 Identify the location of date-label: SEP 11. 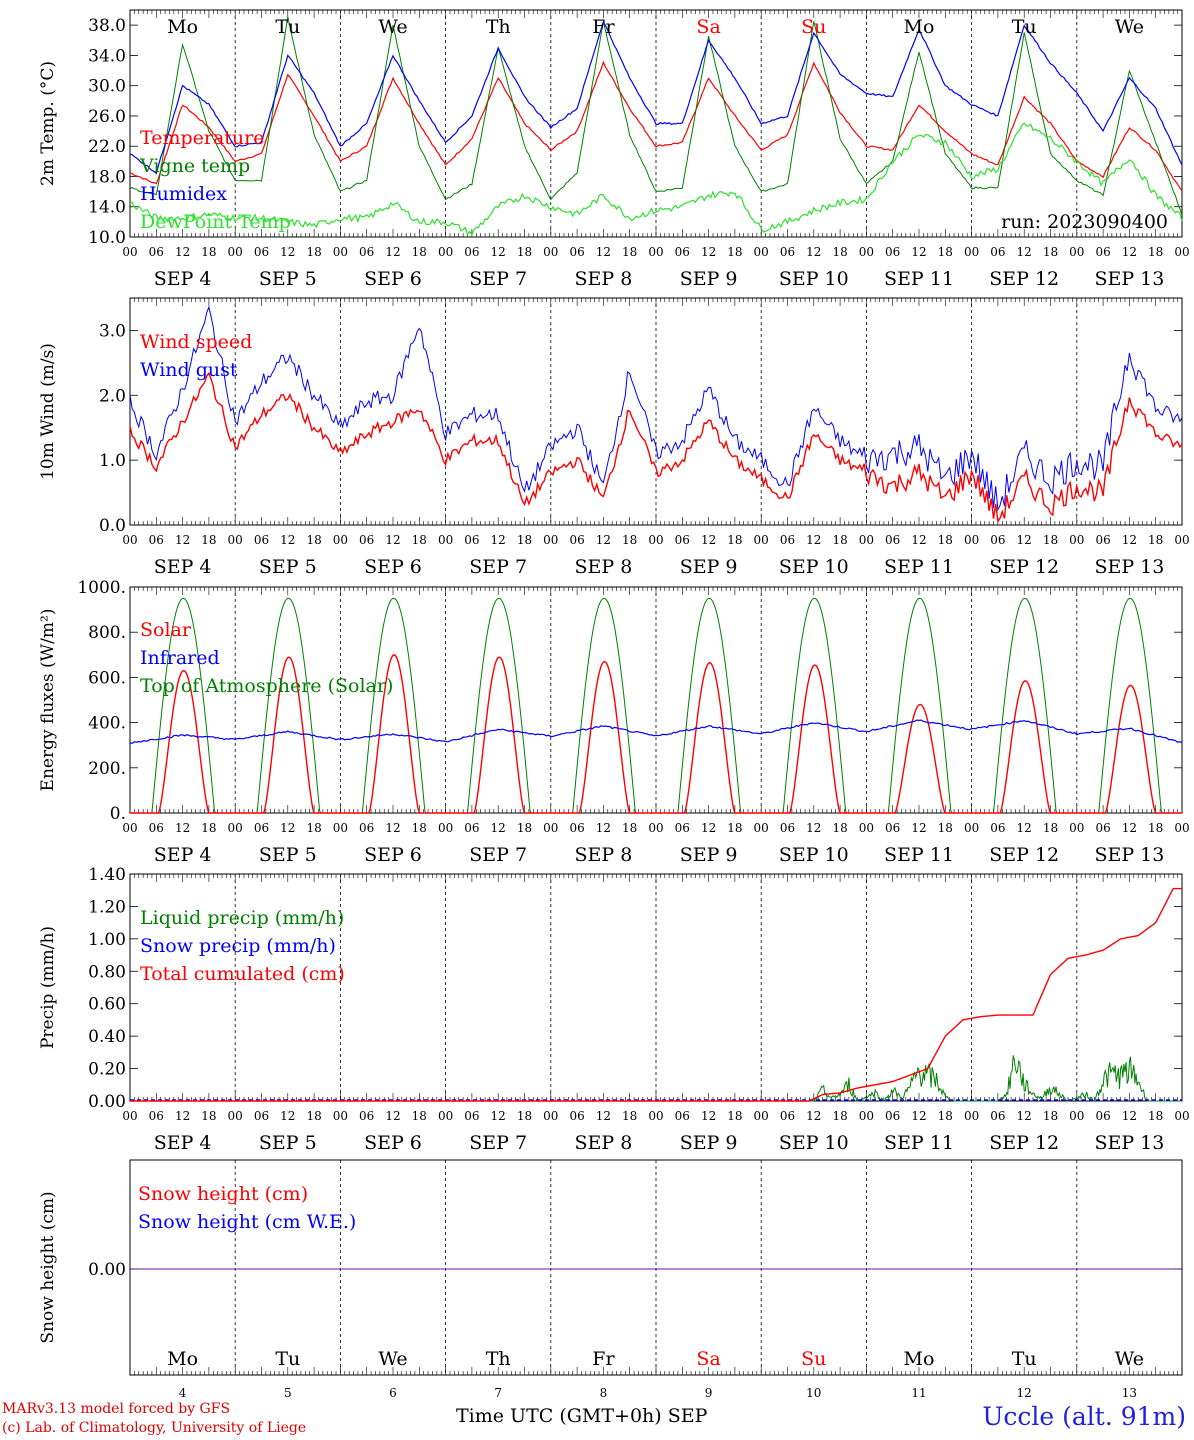
(919, 1143).